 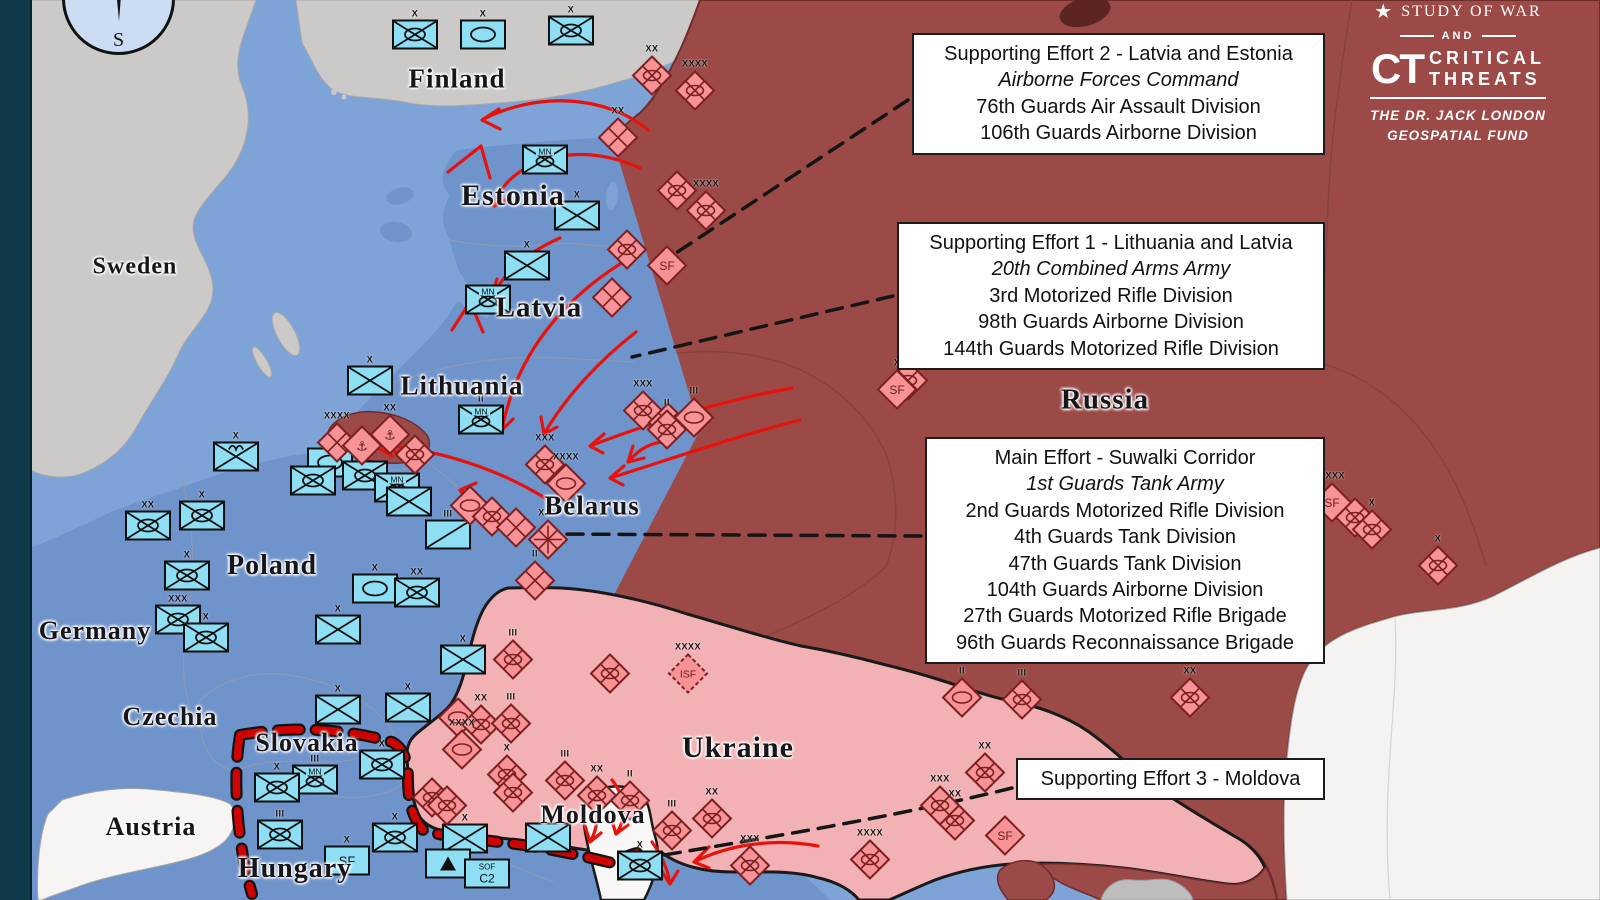 I want to click on country-label-russia: Russia, so click(x=1105, y=399).